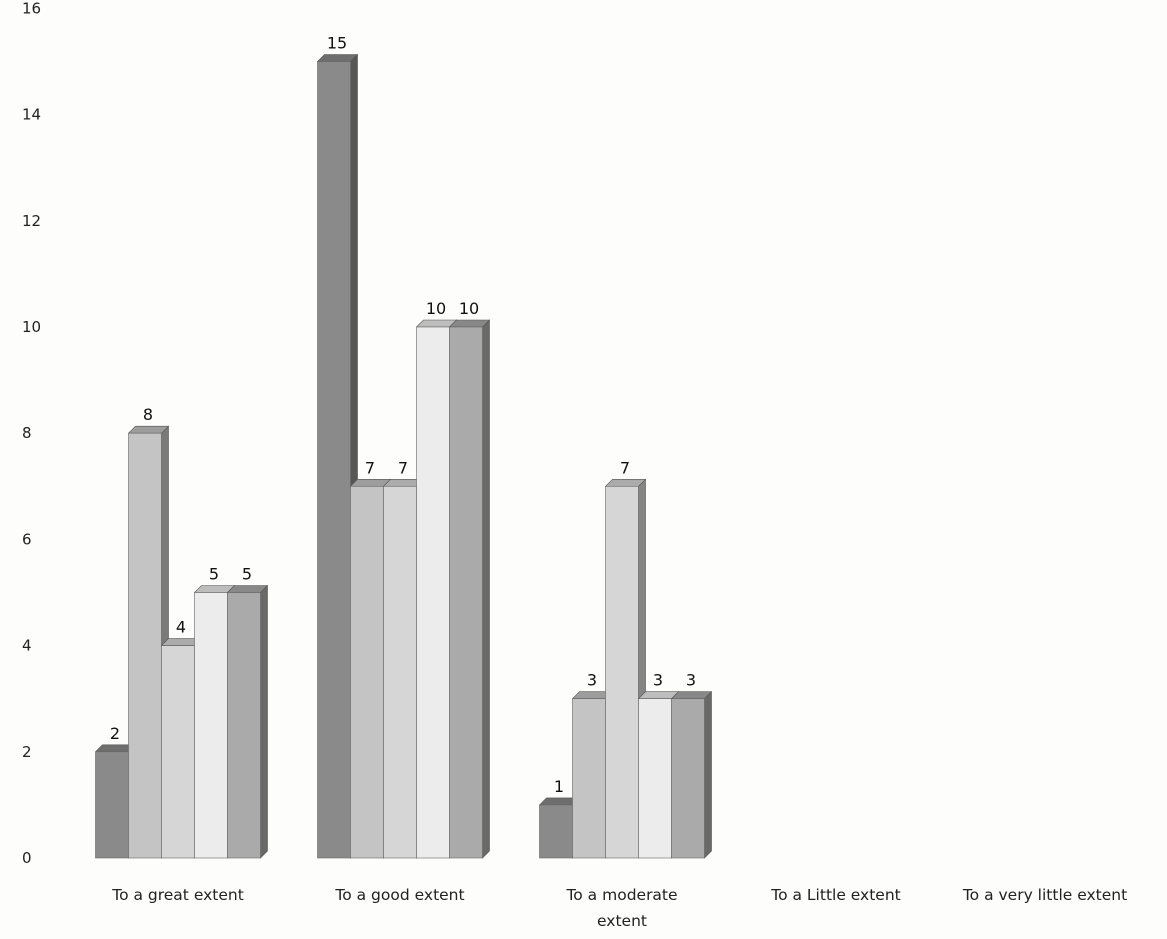  What do you see at coordinates (27, 752) in the screenshot?
I see `y-tick-label: 2` at bounding box center [27, 752].